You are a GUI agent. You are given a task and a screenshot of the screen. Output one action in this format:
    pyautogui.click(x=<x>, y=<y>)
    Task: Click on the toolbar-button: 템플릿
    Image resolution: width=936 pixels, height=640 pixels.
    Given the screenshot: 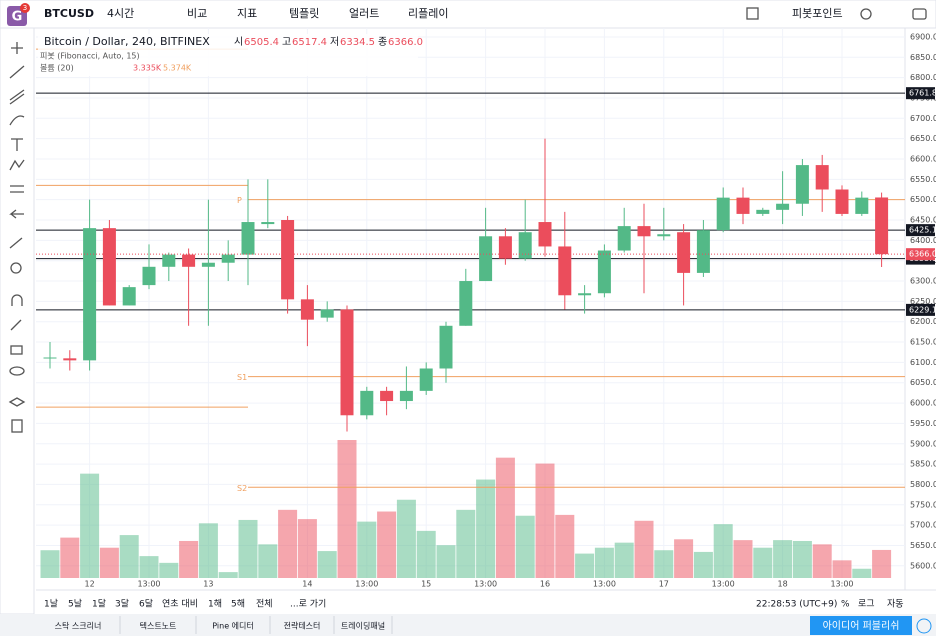 What is the action you would take?
    pyautogui.click(x=304, y=13)
    